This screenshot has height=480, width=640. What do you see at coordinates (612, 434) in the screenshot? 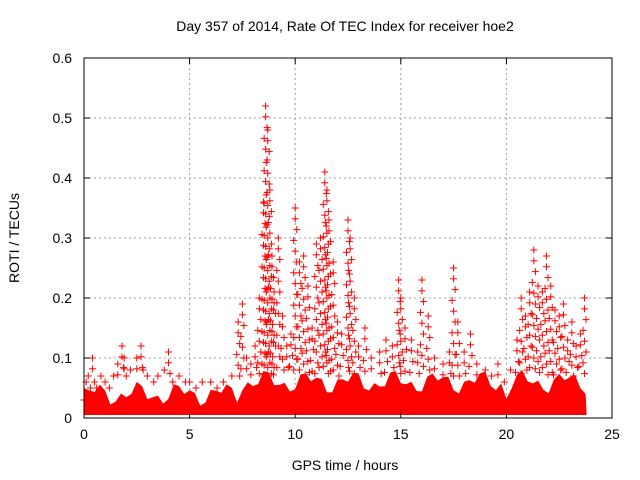
I see `x-tick-label: 25` at bounding box center [612, 434].